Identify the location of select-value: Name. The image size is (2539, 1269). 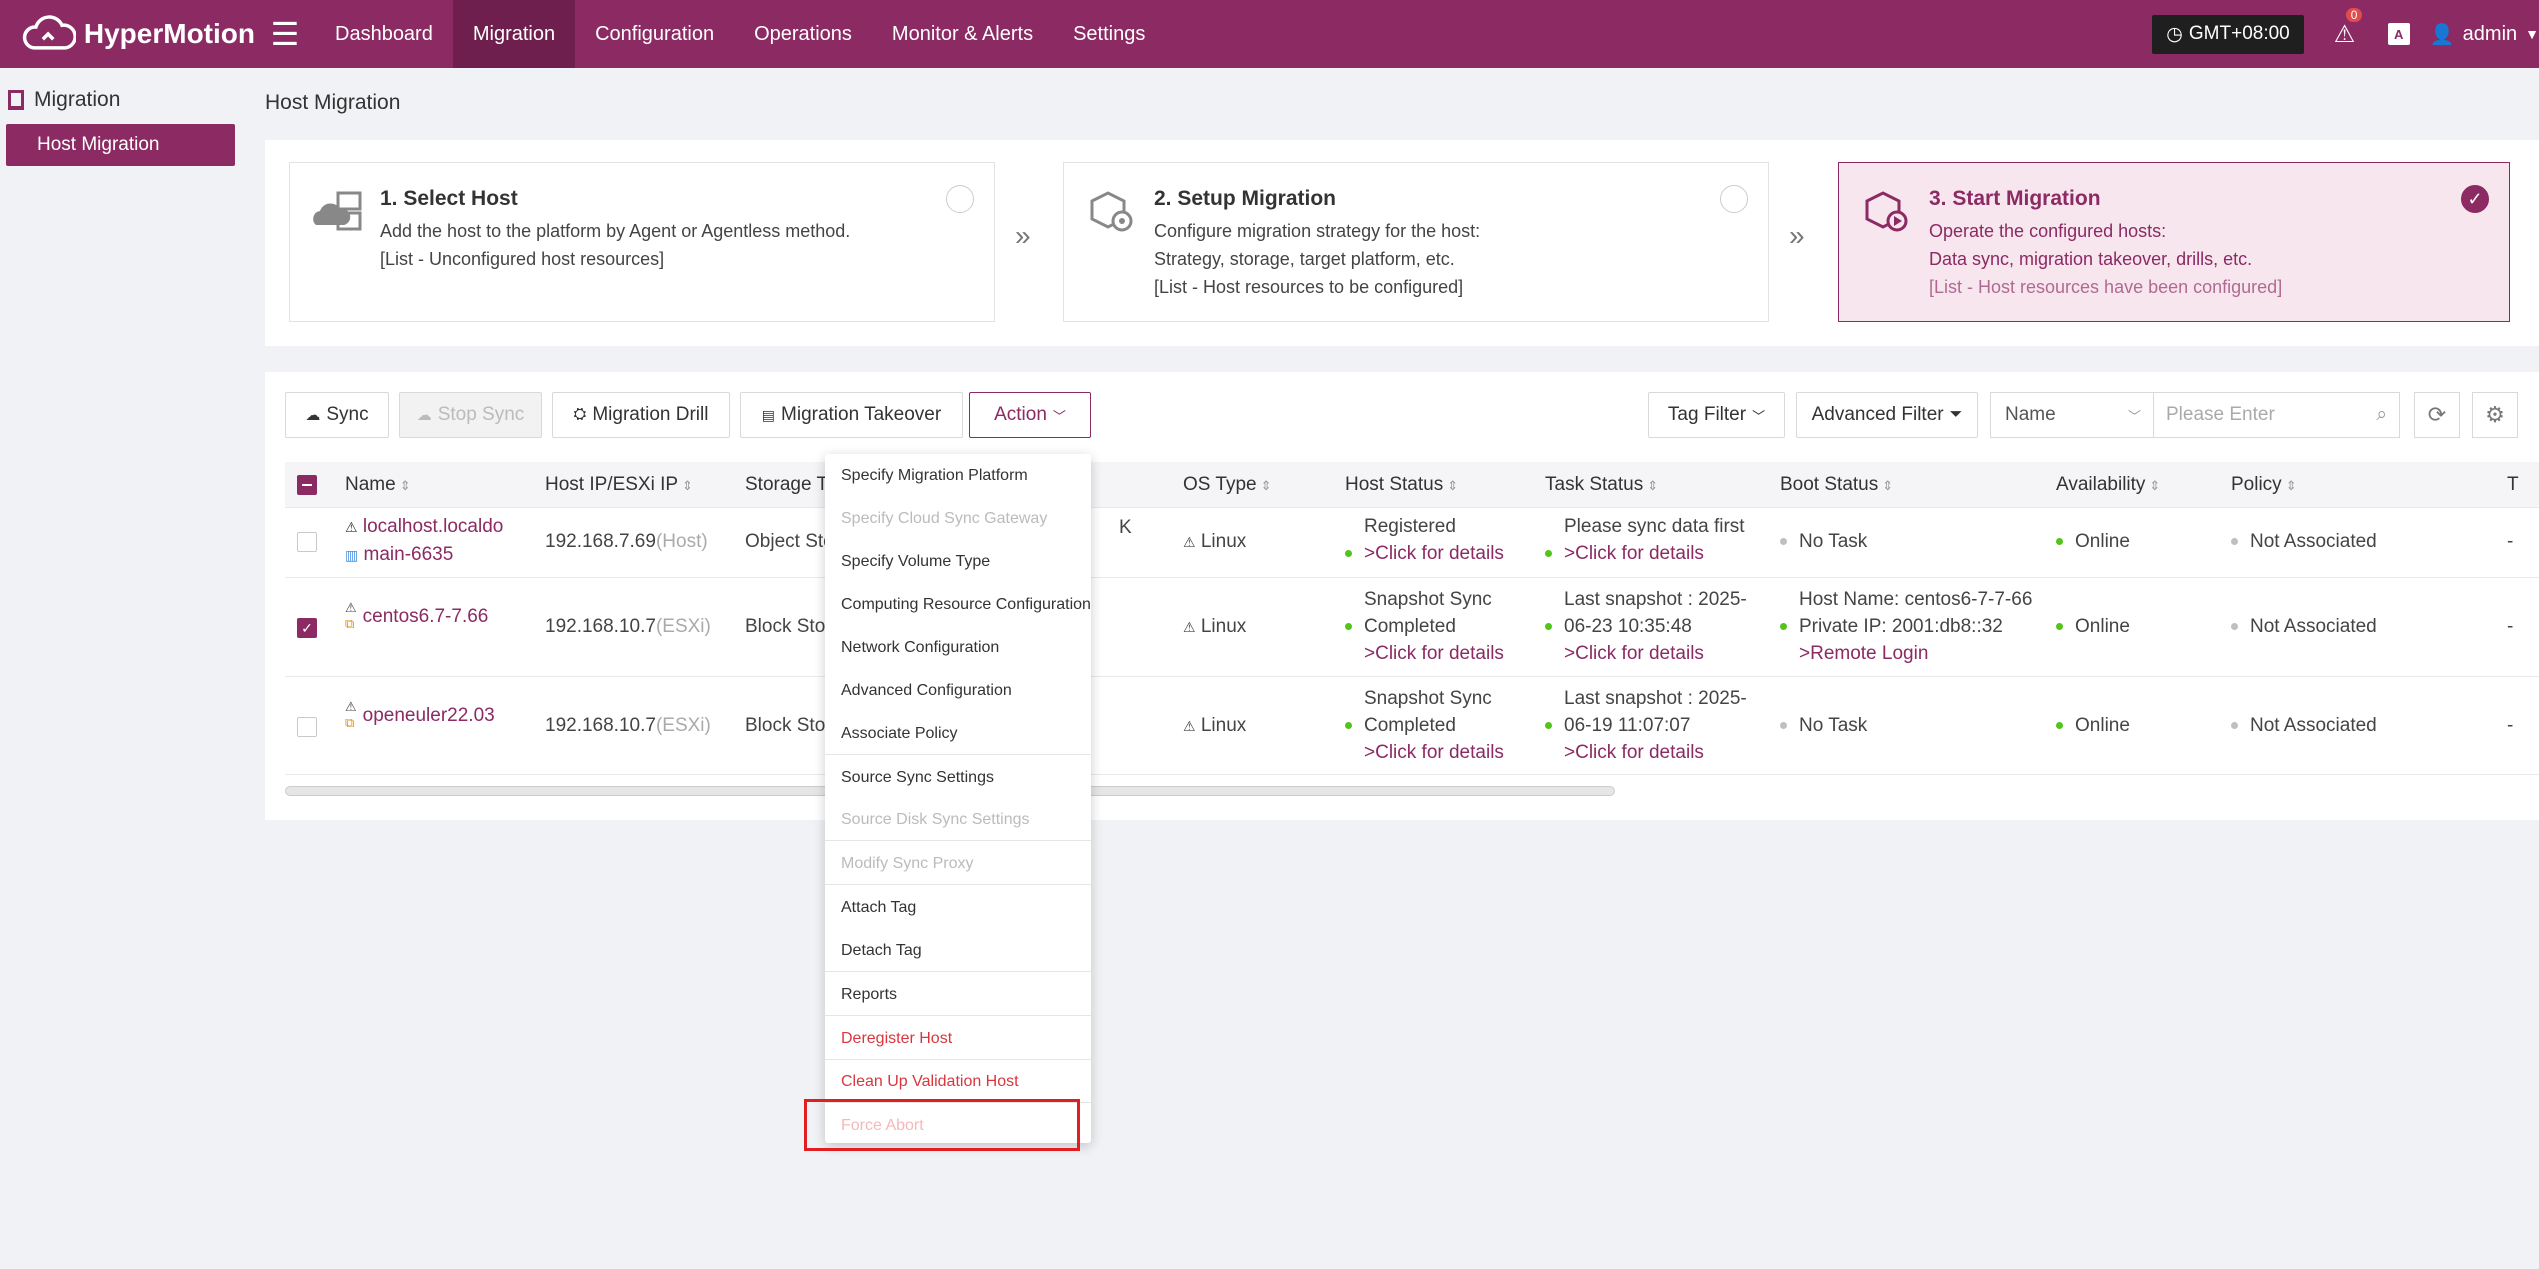
(2030, 414).